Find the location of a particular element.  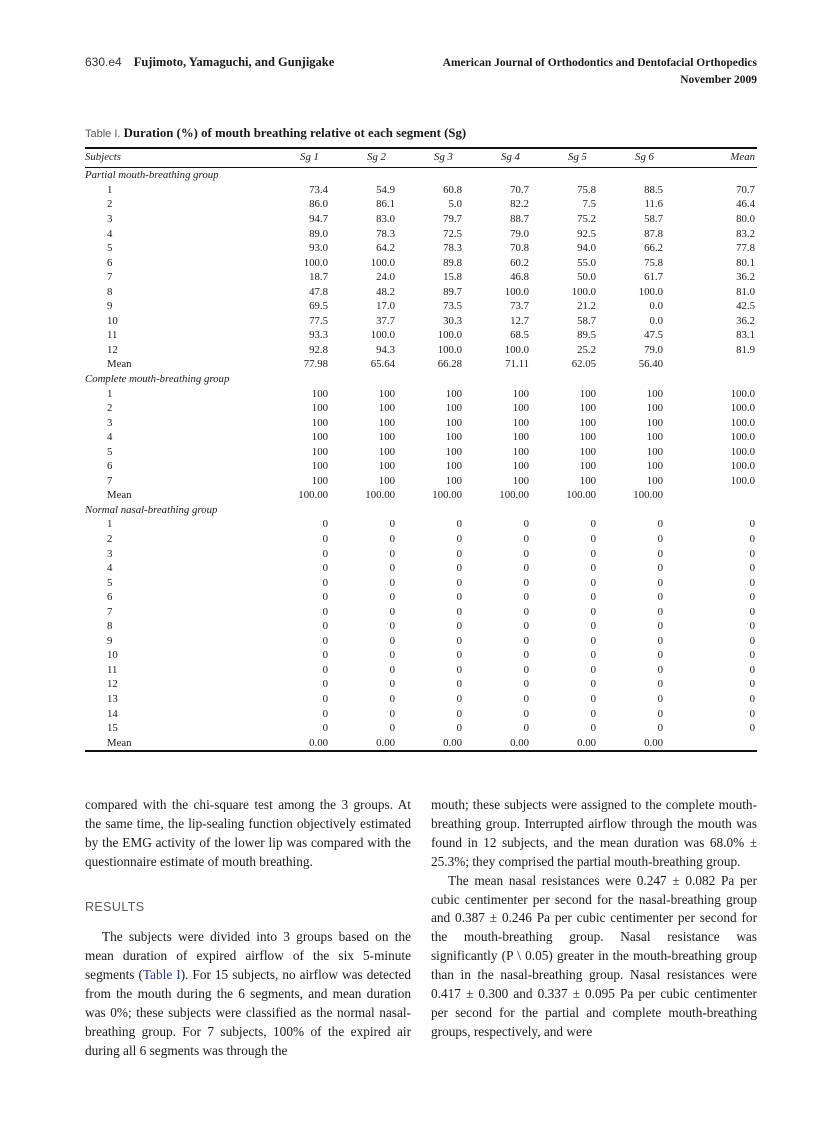

value-cell: 30.3 is located at coordinates (452, 320).